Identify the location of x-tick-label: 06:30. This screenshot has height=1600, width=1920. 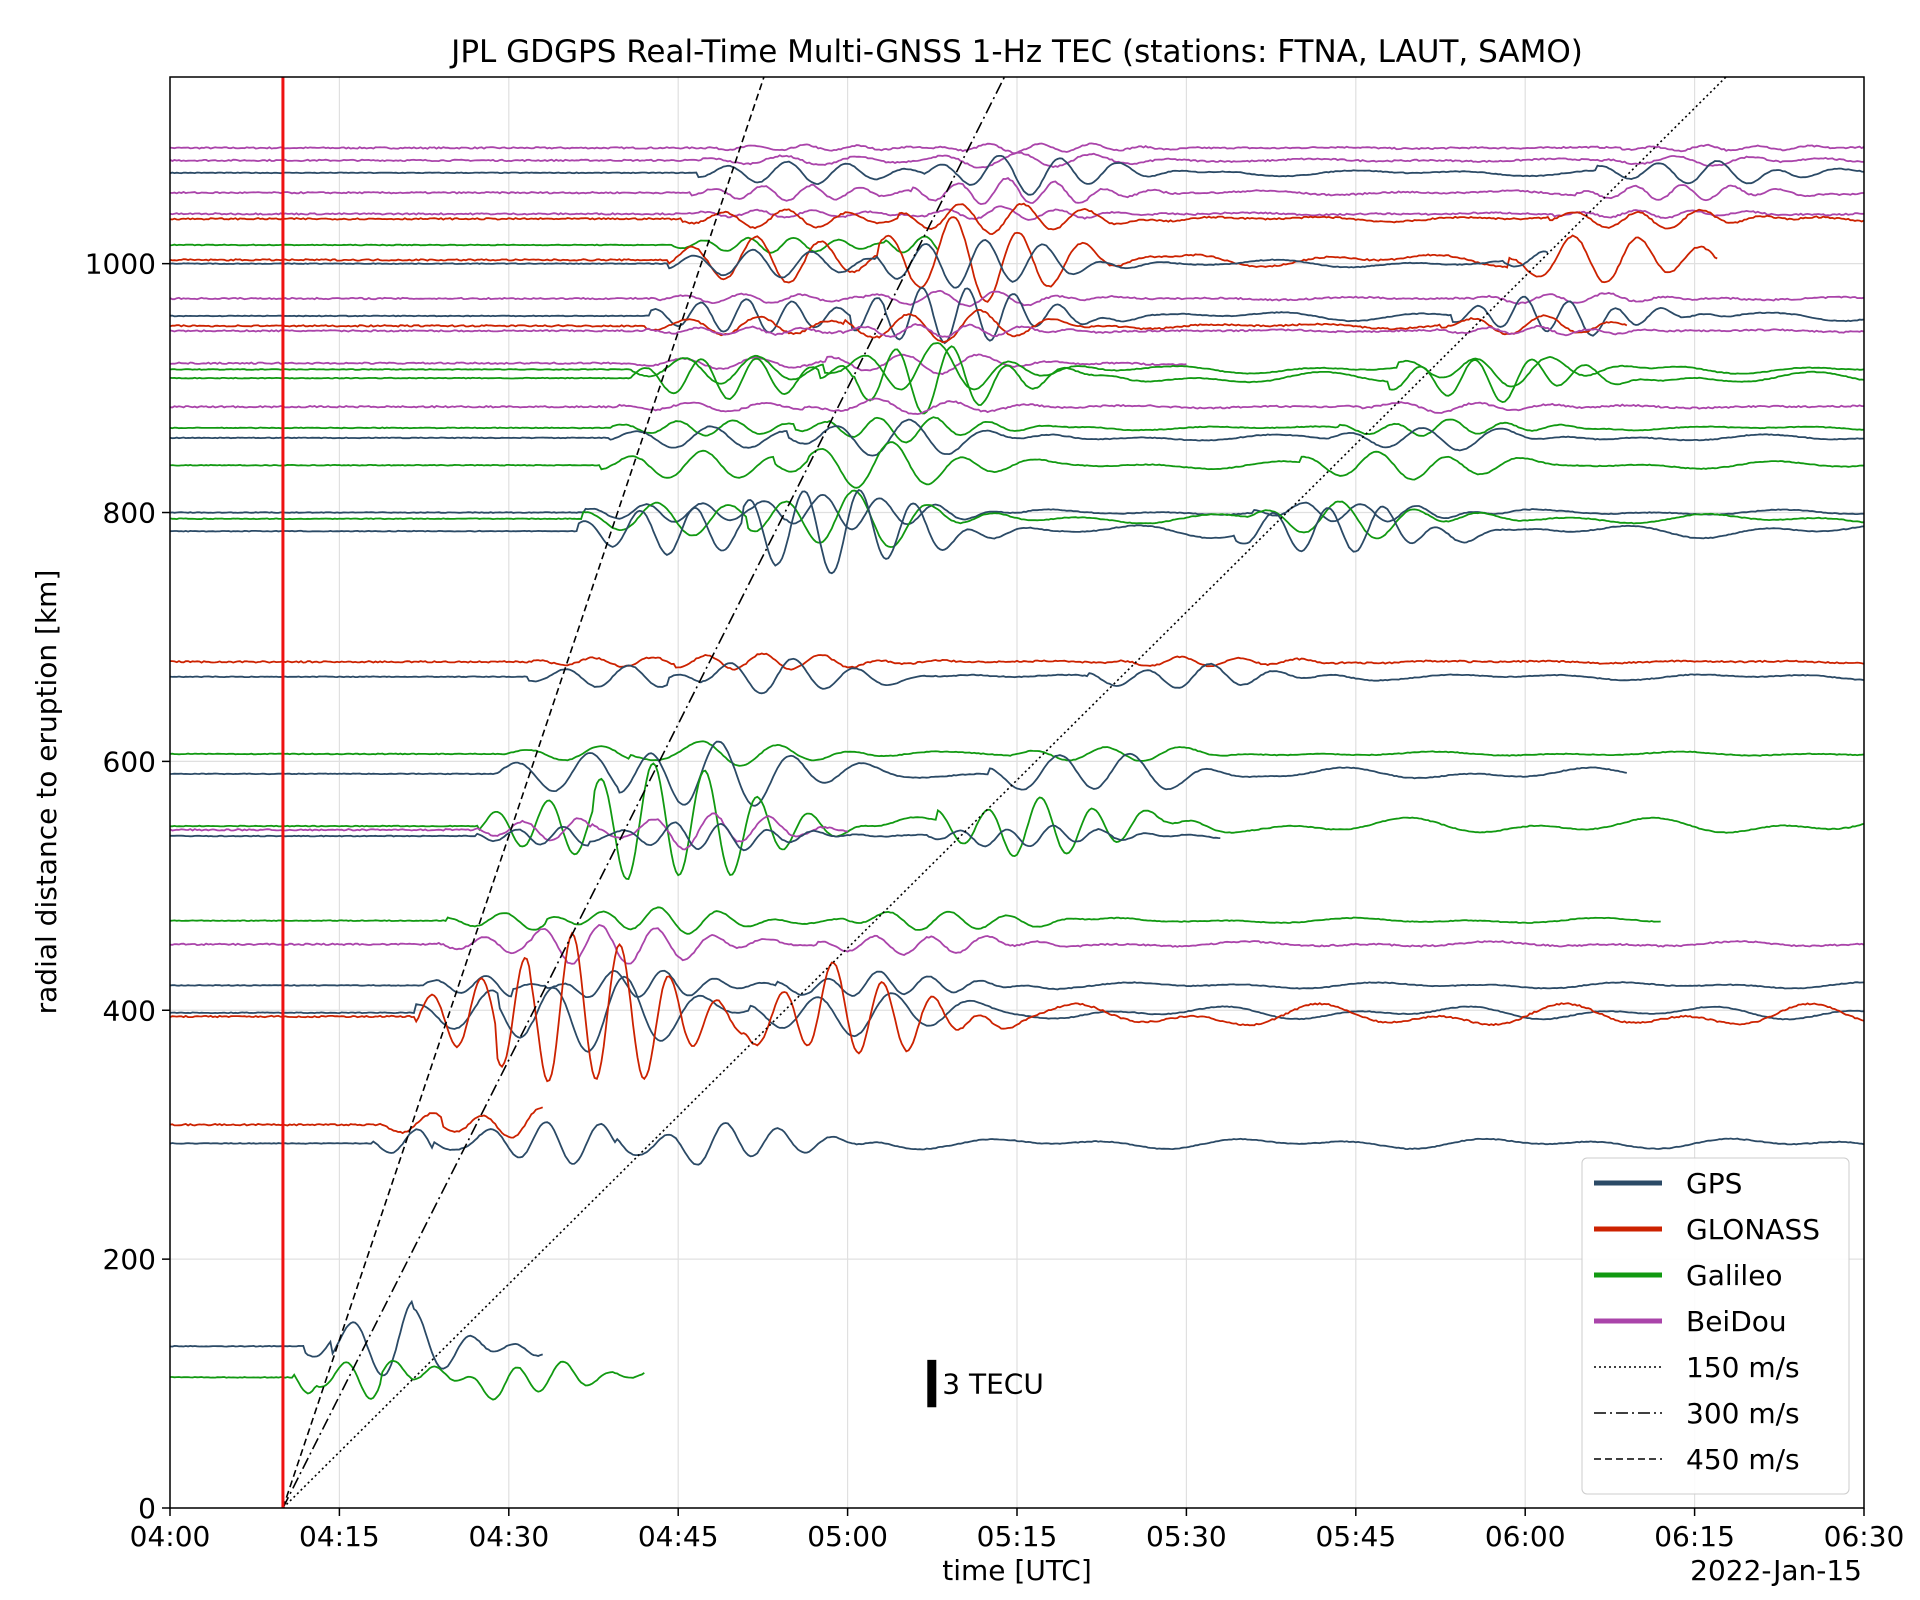
(1864, 1536).